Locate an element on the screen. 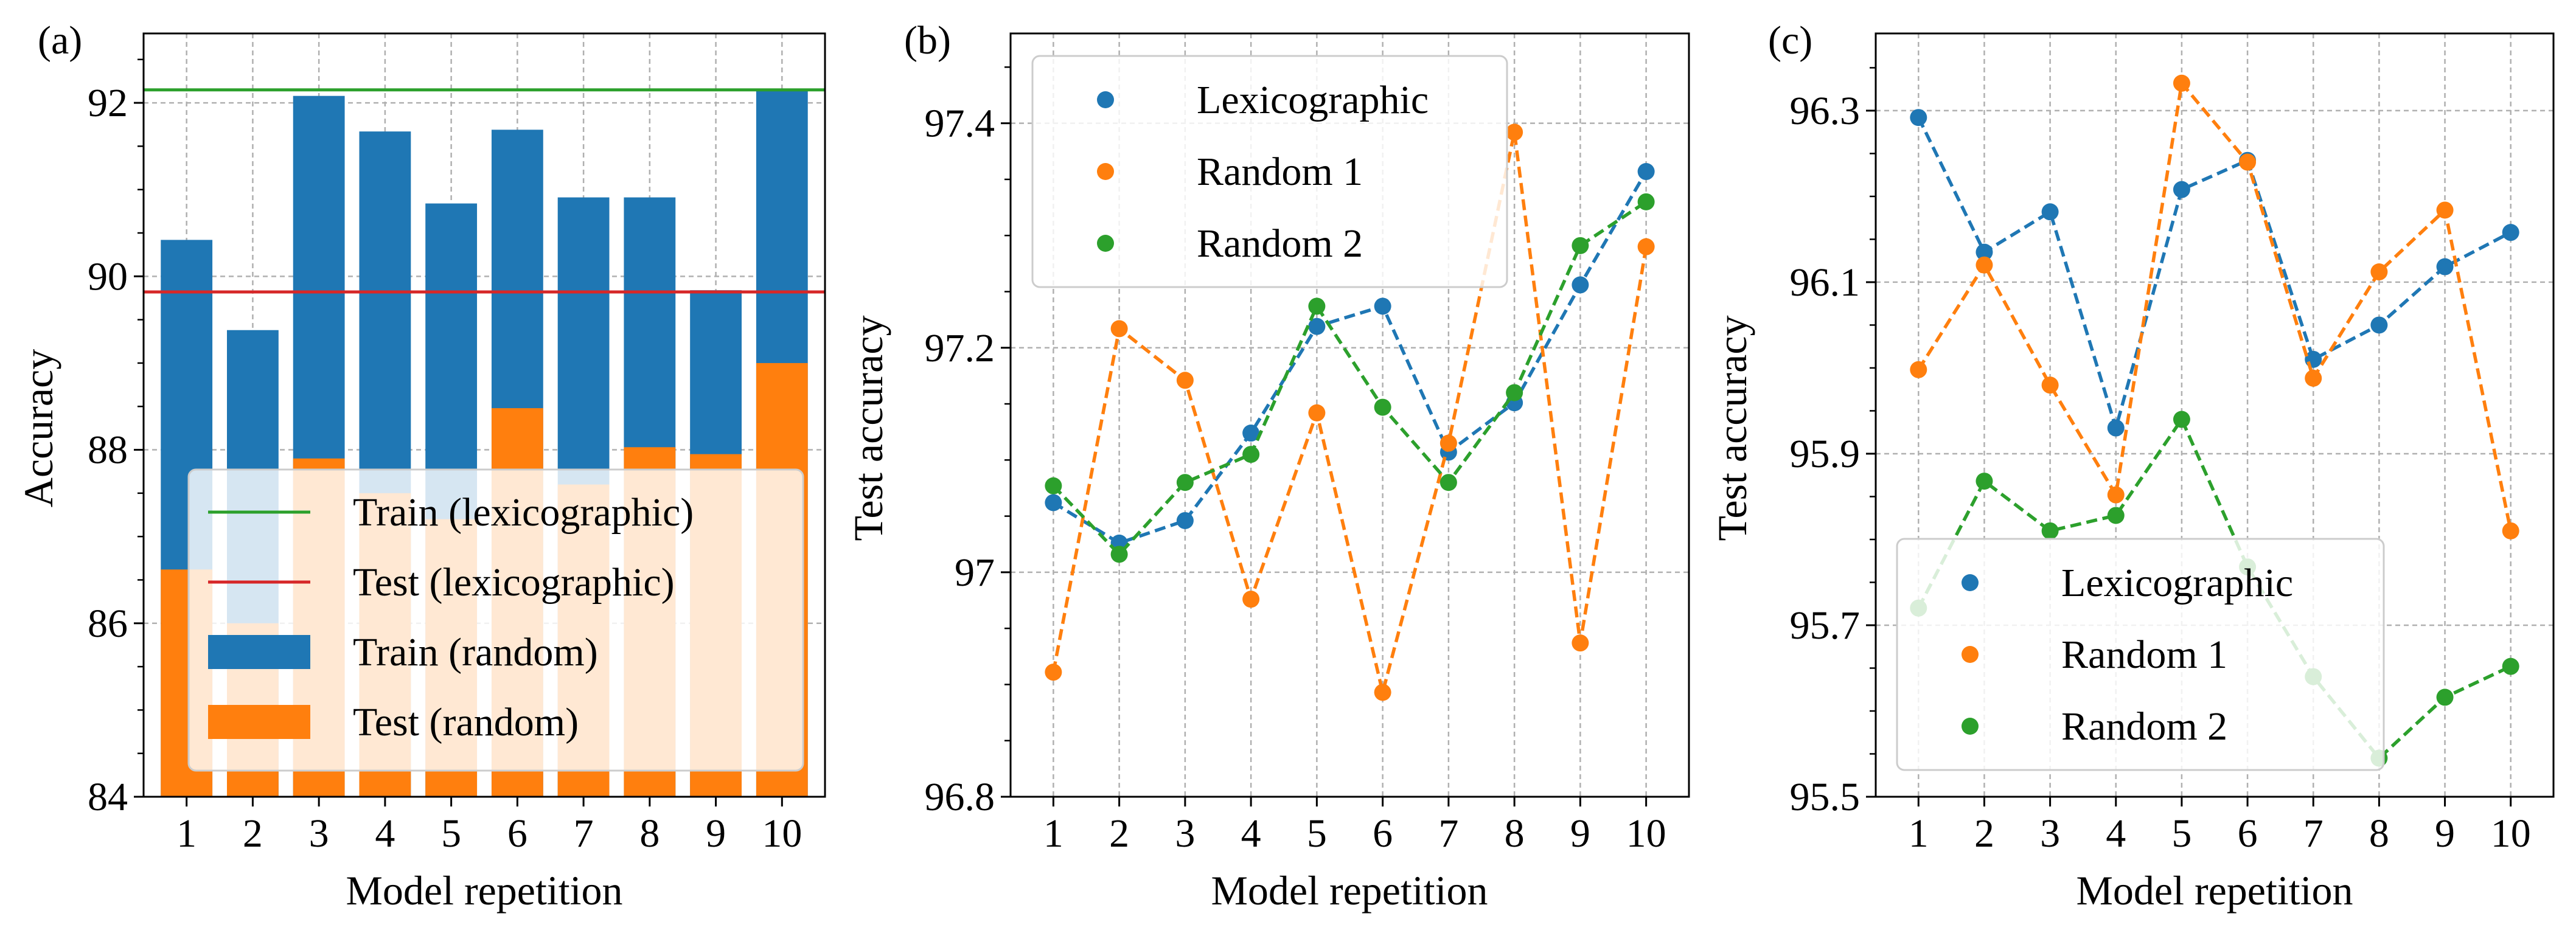  y-tick-label: 88 is located at coordinates (108, 451).